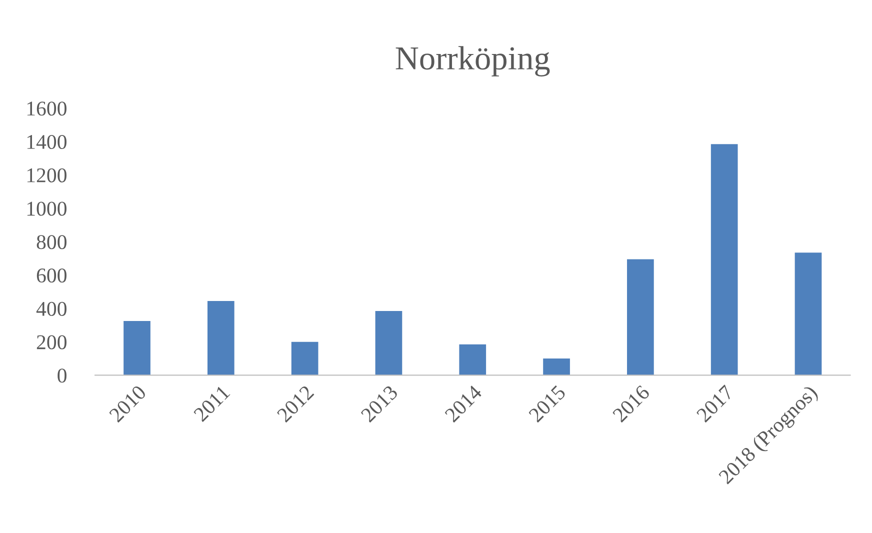 This screenshot has height=533, width=872. Describe the element at coordinates (211, 403) in the screenshot. I see `x-tick-label: 2011` at that location.